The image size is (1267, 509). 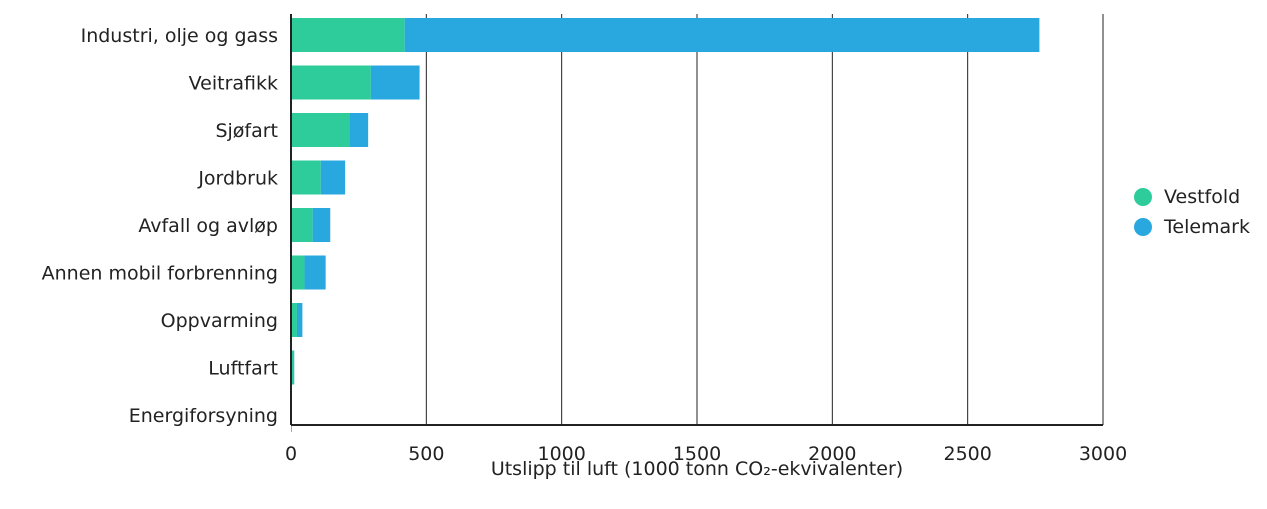 I want to click on bar-vestfold-annen-mobil-forbrenning, so click(x=298, y=273).